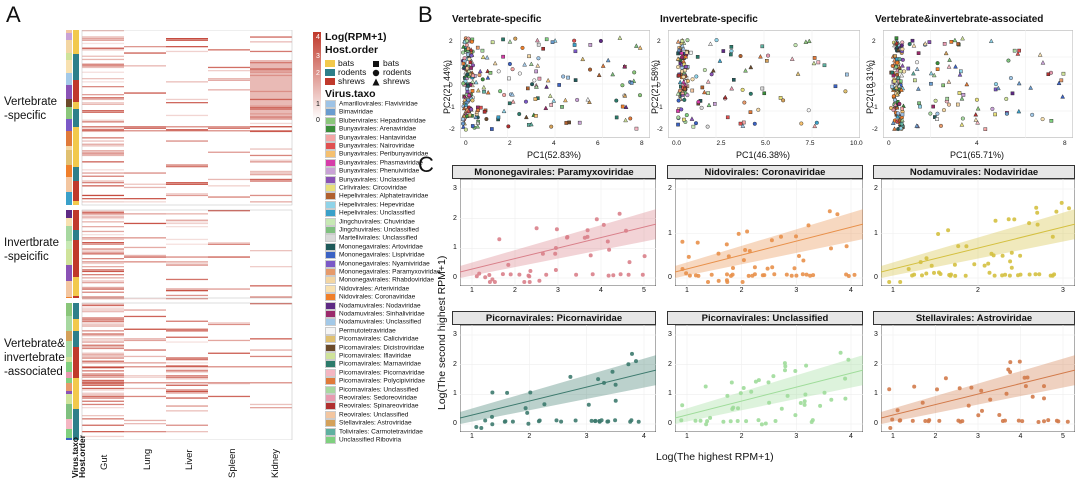 The height and width of the screenshot is (491, 1080). I want to click on host-color-swatch, so click(330, 82).